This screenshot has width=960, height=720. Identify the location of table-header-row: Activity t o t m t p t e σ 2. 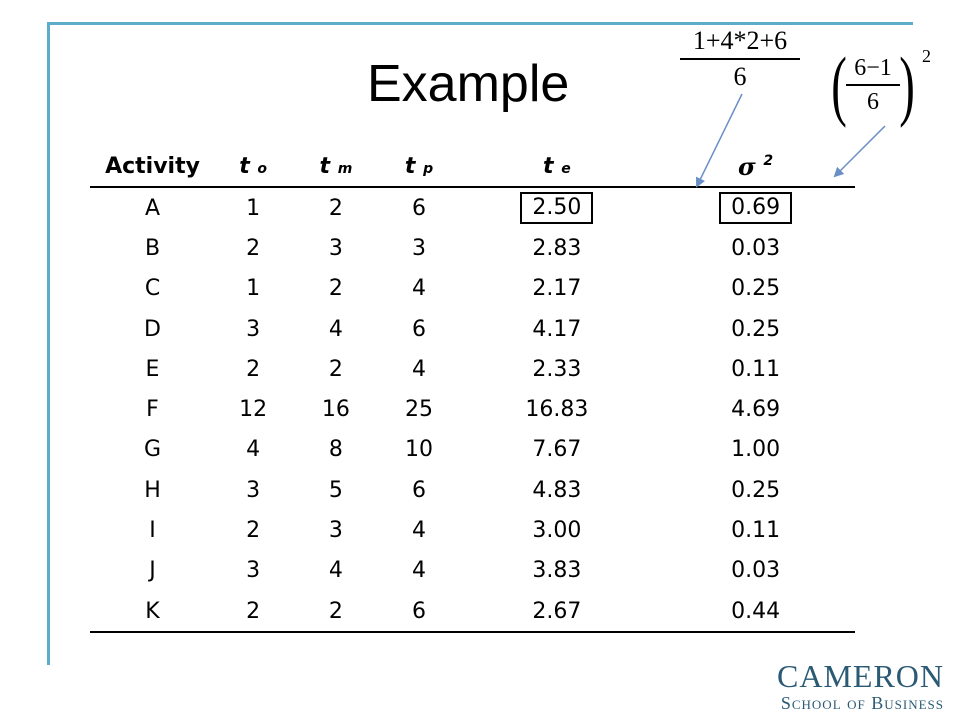
(472, 167).